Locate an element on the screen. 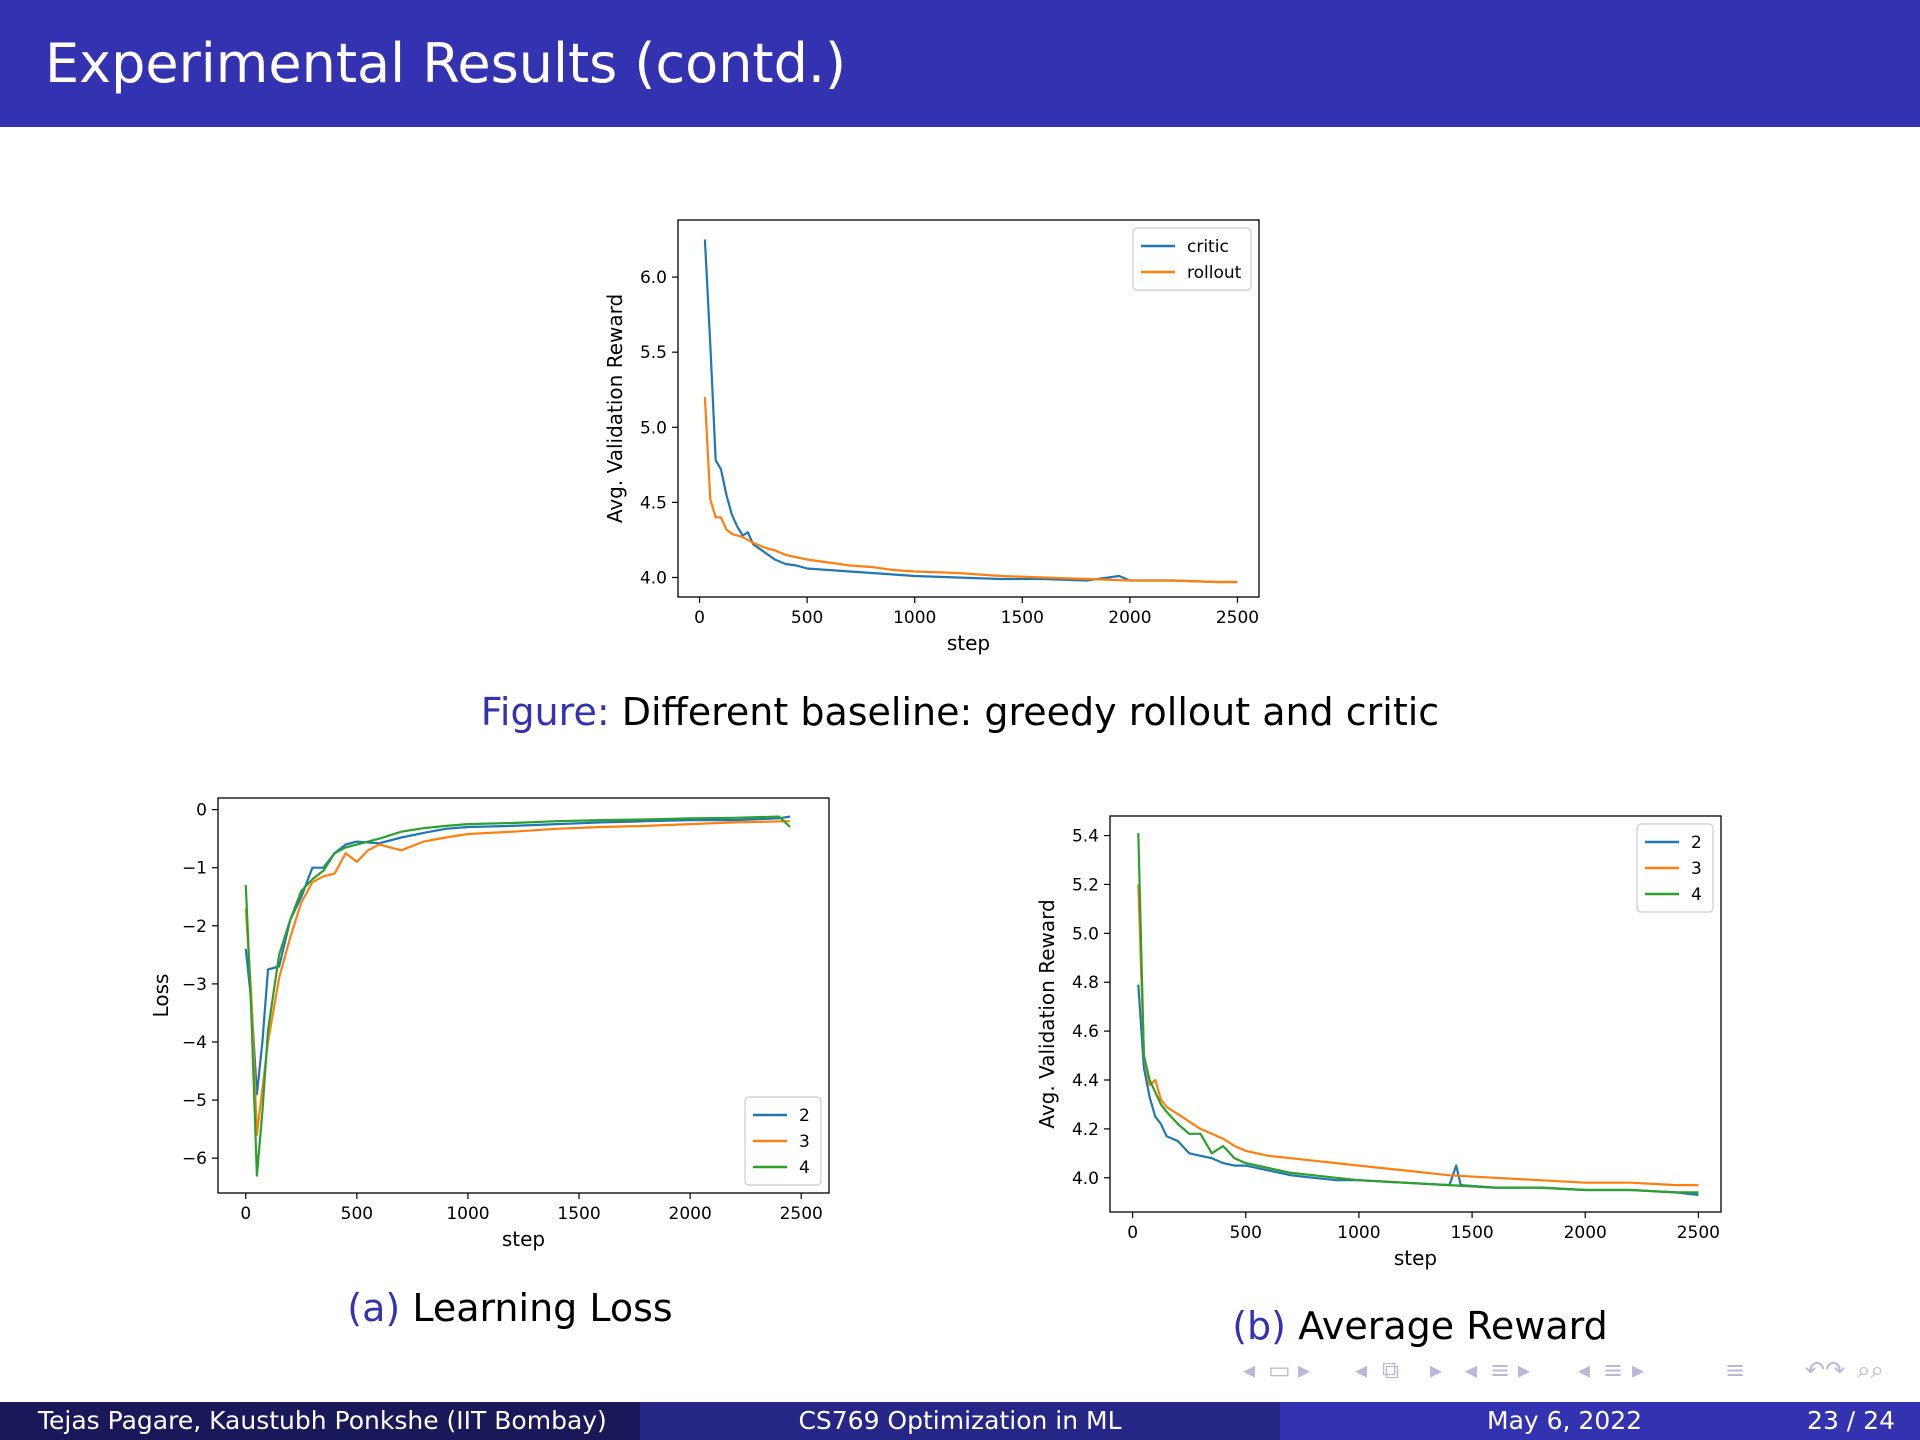 This screenshot has height=1440, width=1920. y-tick-label: −6 is located at coordinates (194, 1159).